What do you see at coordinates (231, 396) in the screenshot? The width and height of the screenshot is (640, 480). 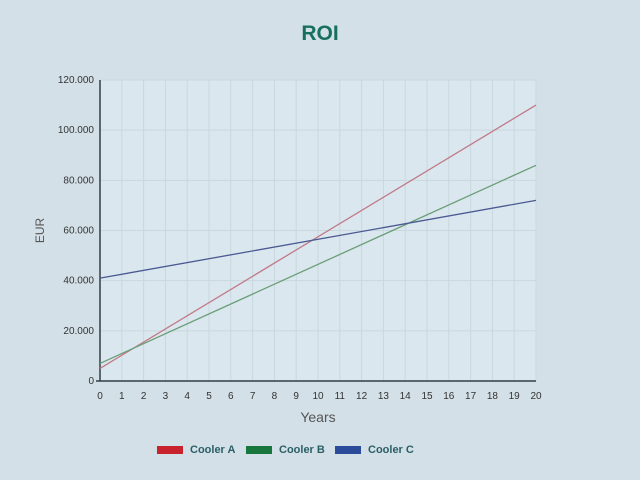 I see `x-tick-label: 6` at bounding box center [231, 396].